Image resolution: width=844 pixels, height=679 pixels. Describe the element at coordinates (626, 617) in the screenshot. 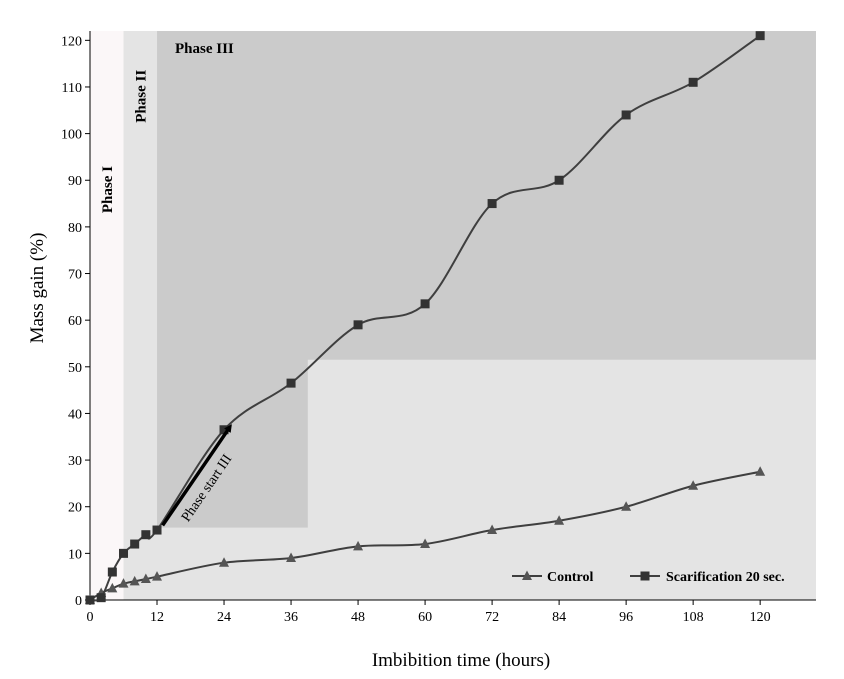

I see `x-tick-label: 96` at that location.